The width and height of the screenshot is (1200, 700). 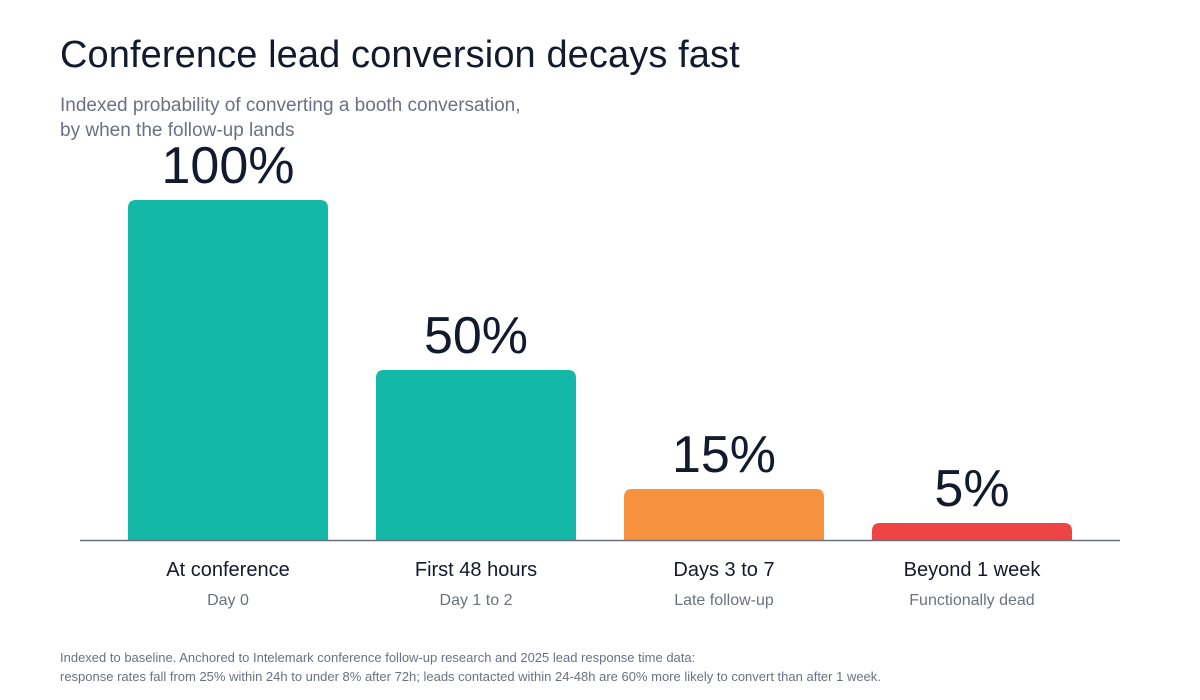 What do you see at coordinates (971, 489) in the screenshot?
I see `value-label-3: 5%` at bounding box center [971, 489].